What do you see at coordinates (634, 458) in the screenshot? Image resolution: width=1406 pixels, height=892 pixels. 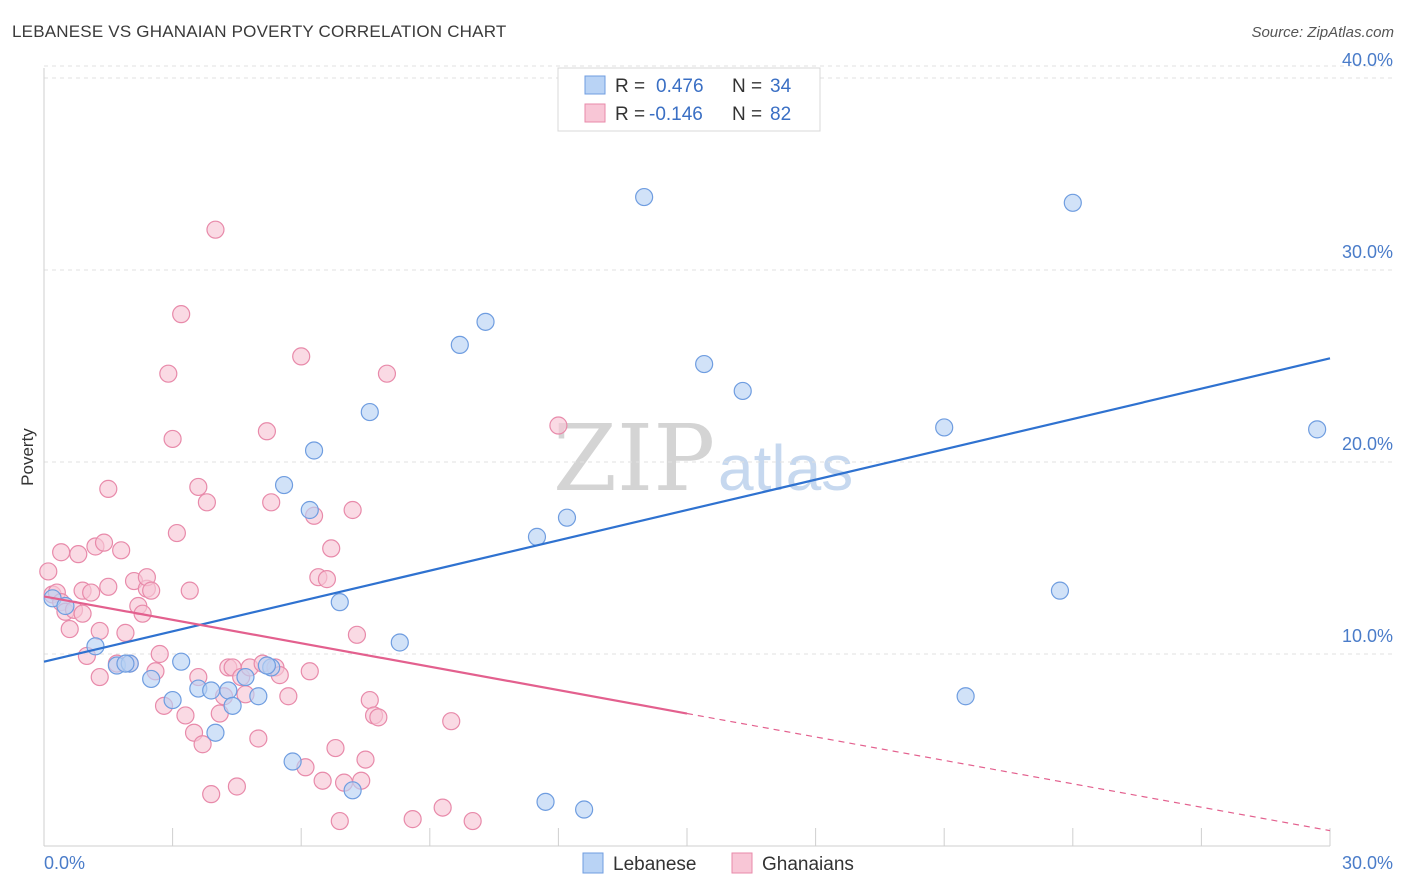 I see `watermark-zip: ZIP` at bounding box center [634, 458].